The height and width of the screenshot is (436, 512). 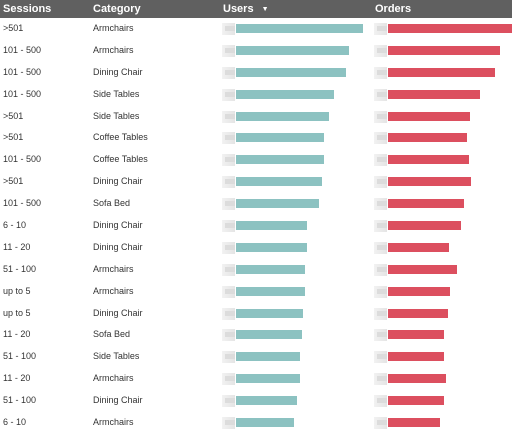 I want to click on table-row: 101 - 500 Coffee Tables, so click(x=256, y=160).